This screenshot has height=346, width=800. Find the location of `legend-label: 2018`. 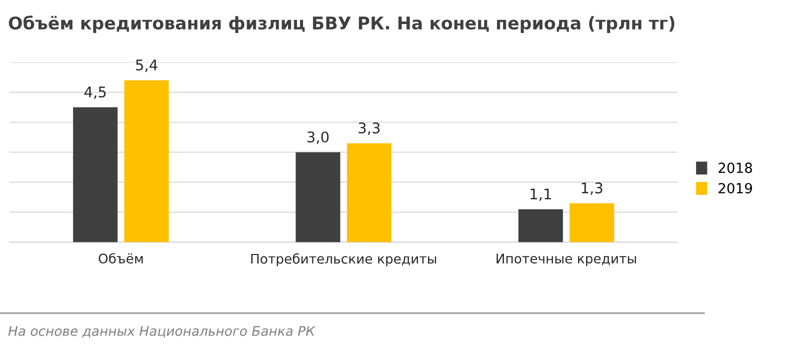

legend-label: 2018 is located at coordinates (735, 168).